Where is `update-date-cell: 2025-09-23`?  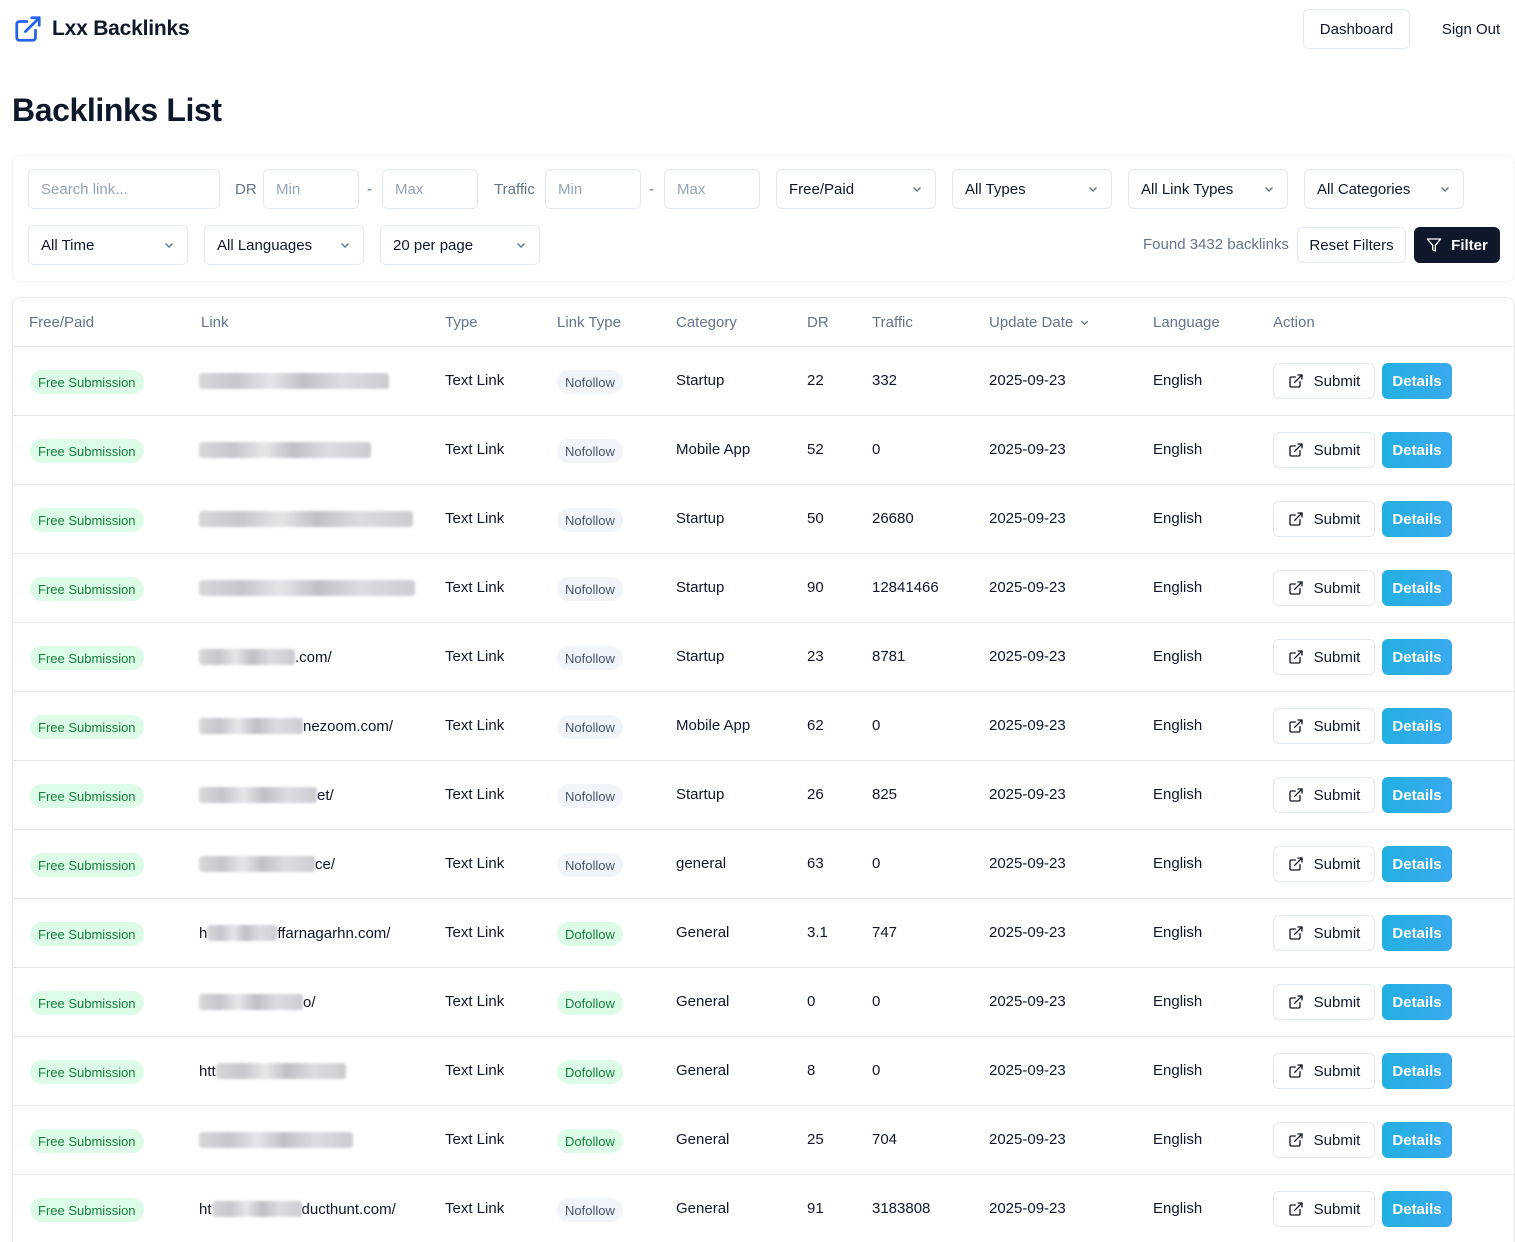
update-date-cell: 2025-09-23 is located at coordinates (1027, 449).